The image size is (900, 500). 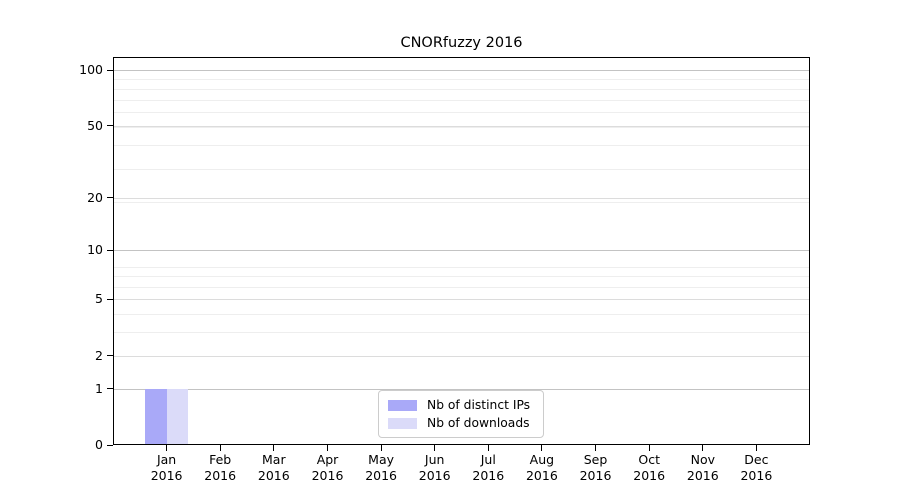 What do you see at coordinates (327, 467) in the screenshot?
I see `x-tick-label-3: Apr 2016` at bounding box center [327, 467].